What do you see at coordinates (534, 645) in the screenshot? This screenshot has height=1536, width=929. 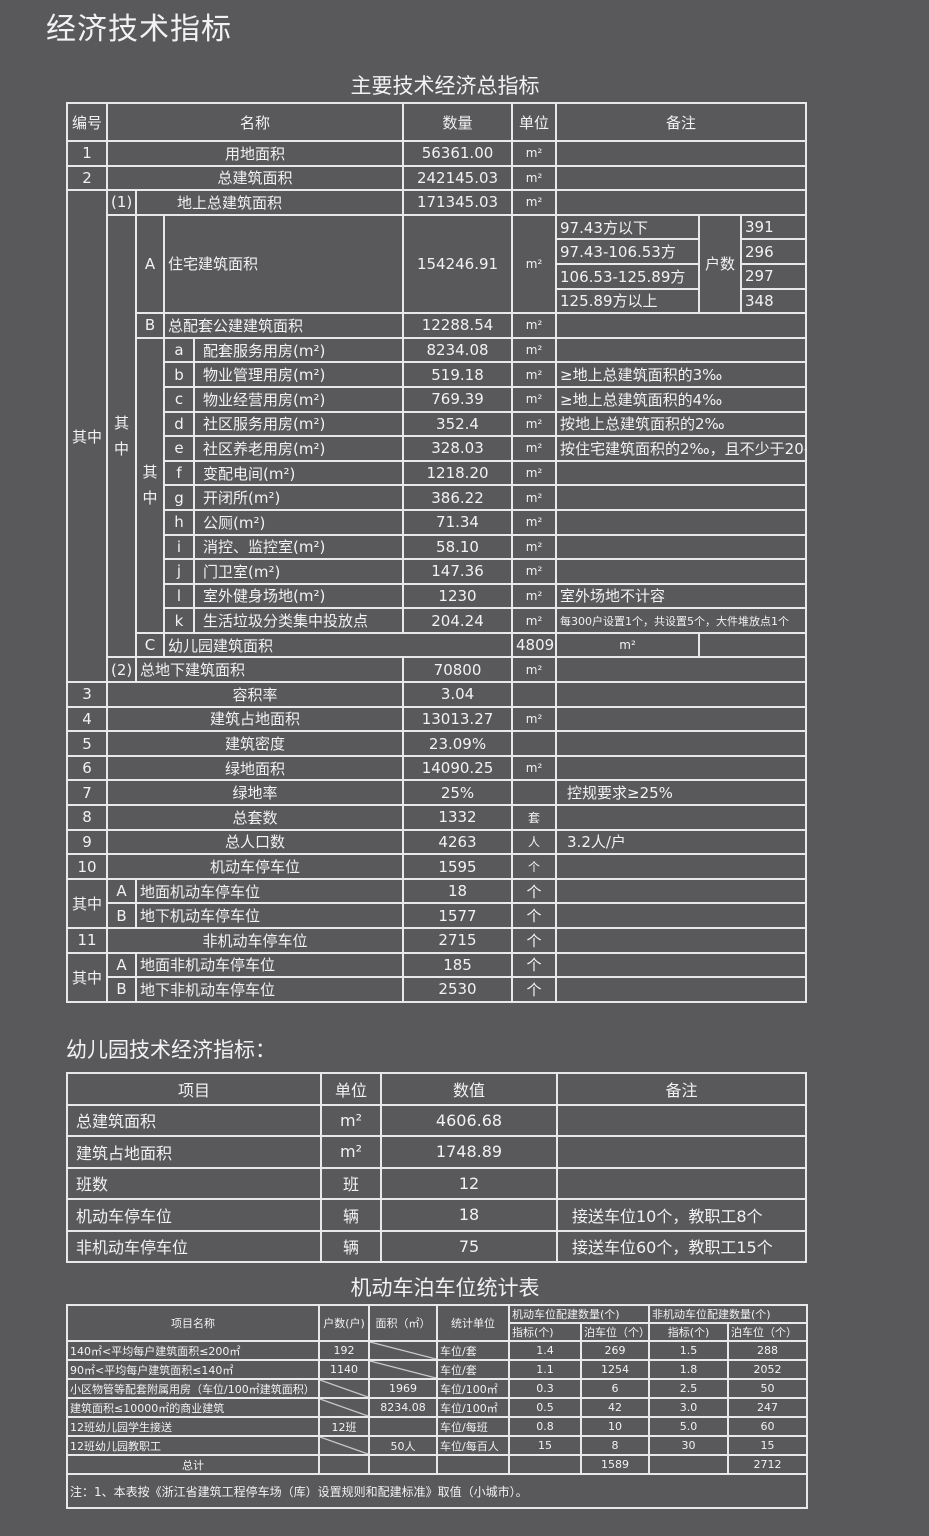 I see `table-cell: 4809.58` at bounding box center [534, 645].